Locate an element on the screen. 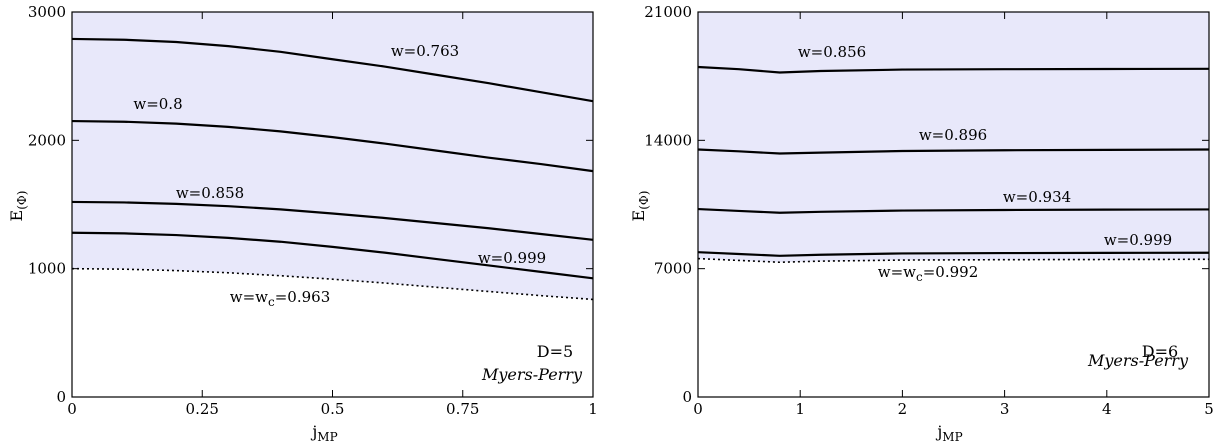  x-tick-label: 3 is located at coordinates (1005, 409).